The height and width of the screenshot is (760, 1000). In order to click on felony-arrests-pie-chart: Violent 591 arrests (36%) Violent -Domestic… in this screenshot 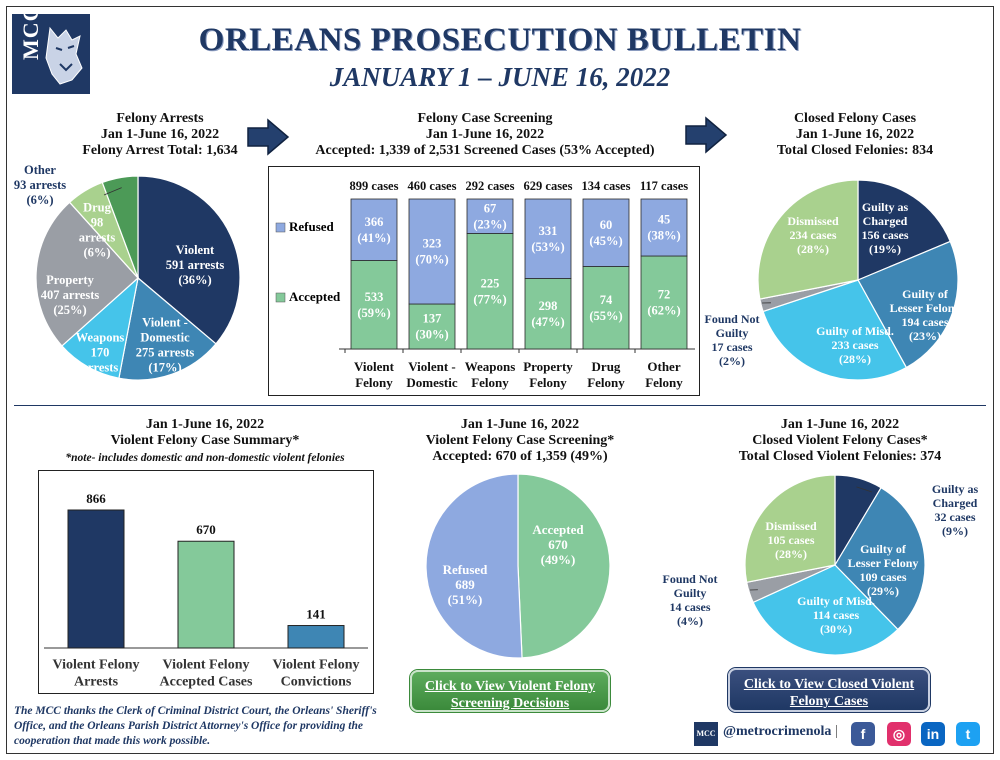, I will do `click(127, 276)`.